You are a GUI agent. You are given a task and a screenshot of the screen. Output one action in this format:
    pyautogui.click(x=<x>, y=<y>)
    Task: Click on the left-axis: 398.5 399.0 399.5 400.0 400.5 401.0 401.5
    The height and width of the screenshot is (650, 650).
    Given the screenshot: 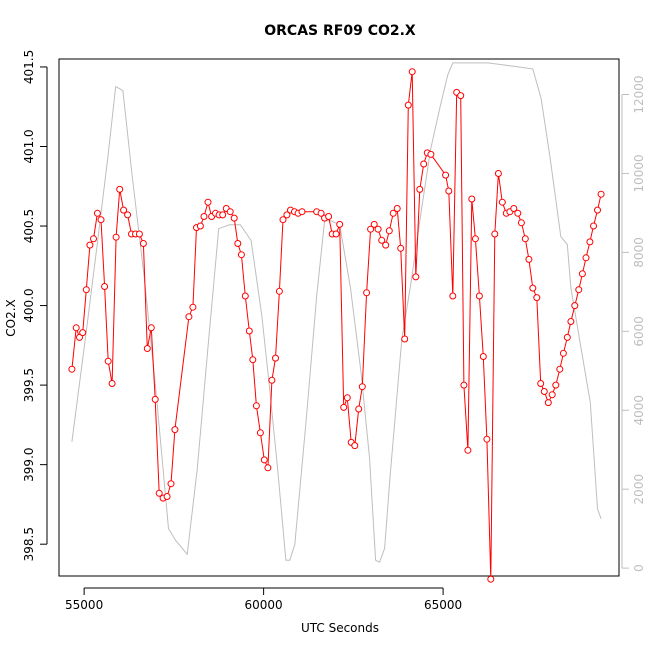 What is the action you would take?
    pyautogui.click(x=35, y=305)
    